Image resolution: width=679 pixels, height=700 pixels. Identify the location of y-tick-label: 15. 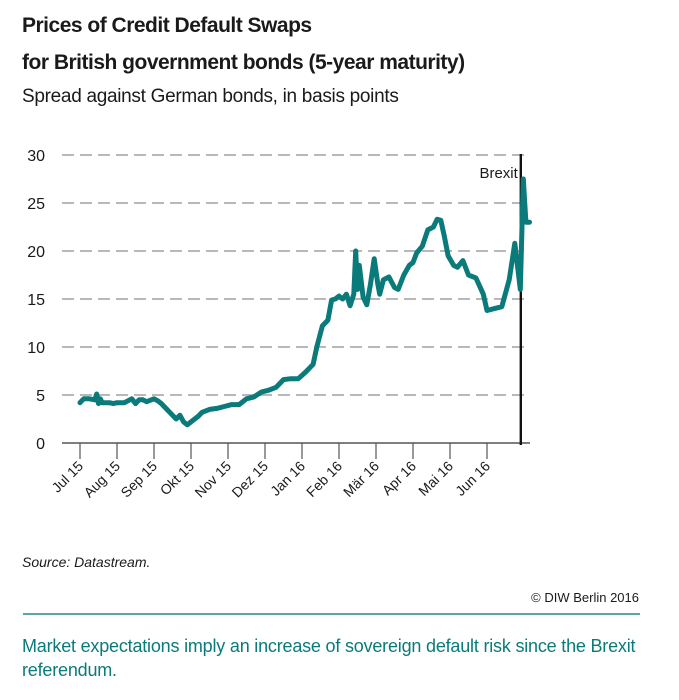
(36, 300).